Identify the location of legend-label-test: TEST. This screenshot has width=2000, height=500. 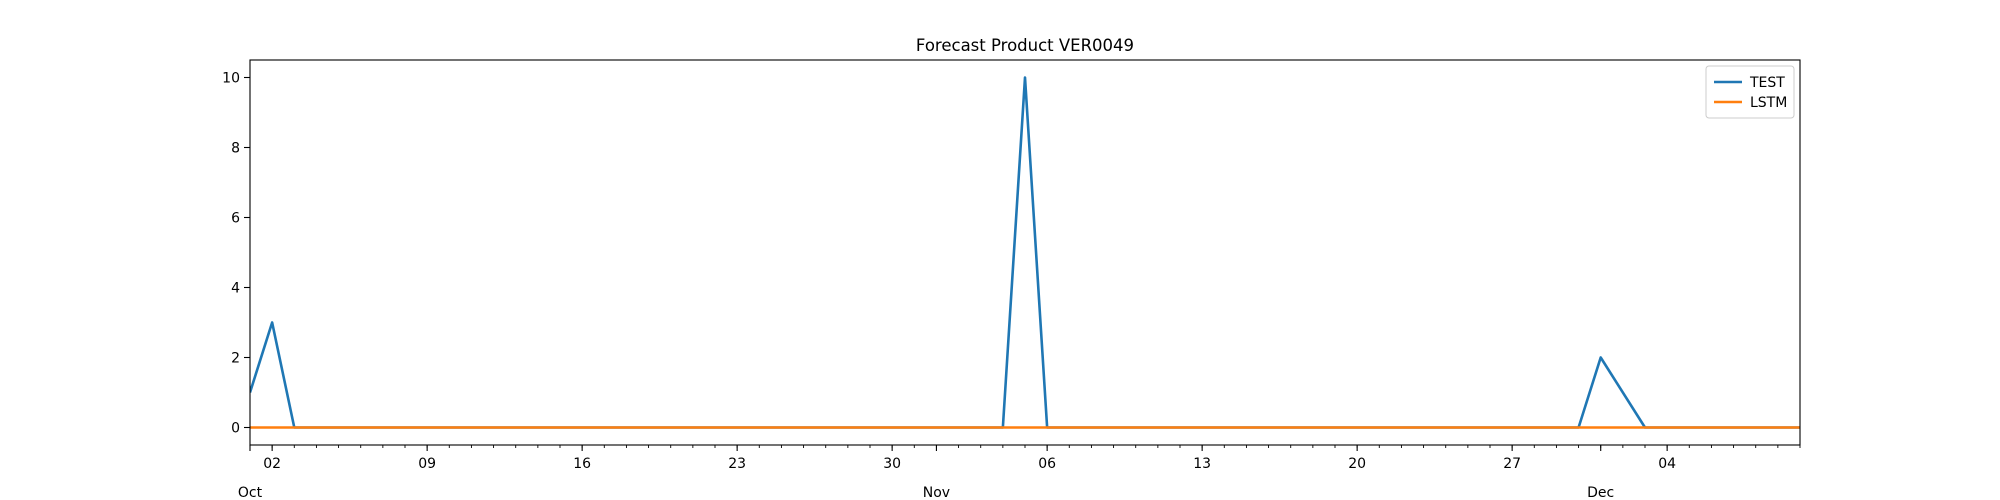
(1767, 83).